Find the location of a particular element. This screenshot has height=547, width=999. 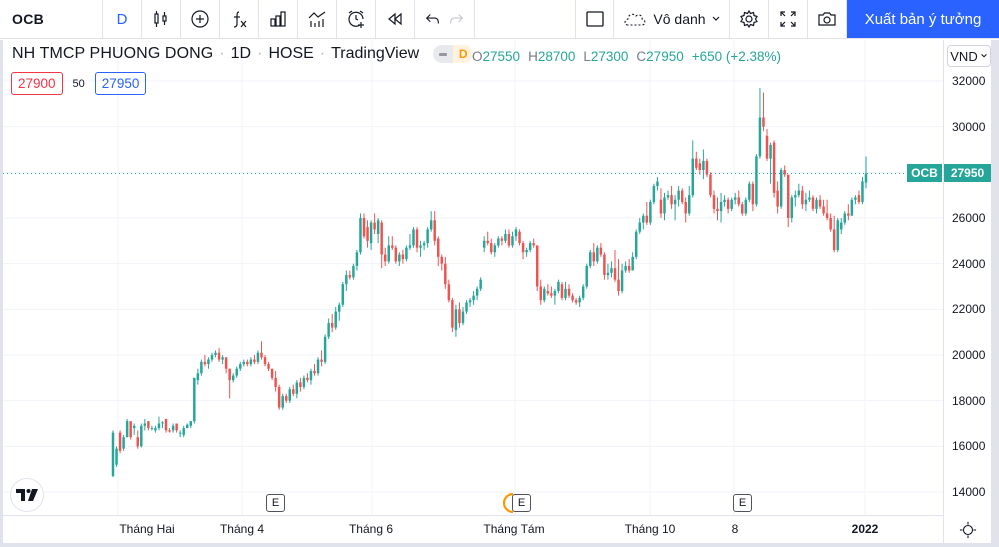

settings-button is located at coordinates (749, 19).